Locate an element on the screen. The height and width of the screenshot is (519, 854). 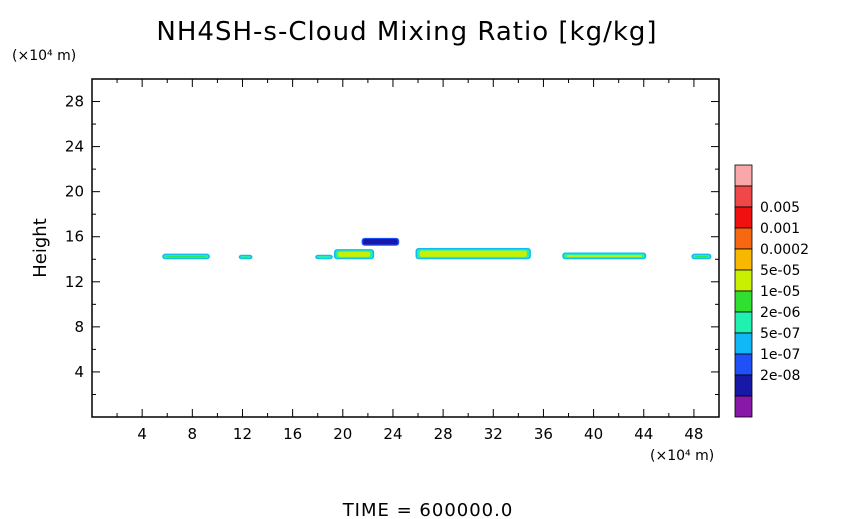
colorbar-label: 2e-08 is located at coordinates (780, 376).